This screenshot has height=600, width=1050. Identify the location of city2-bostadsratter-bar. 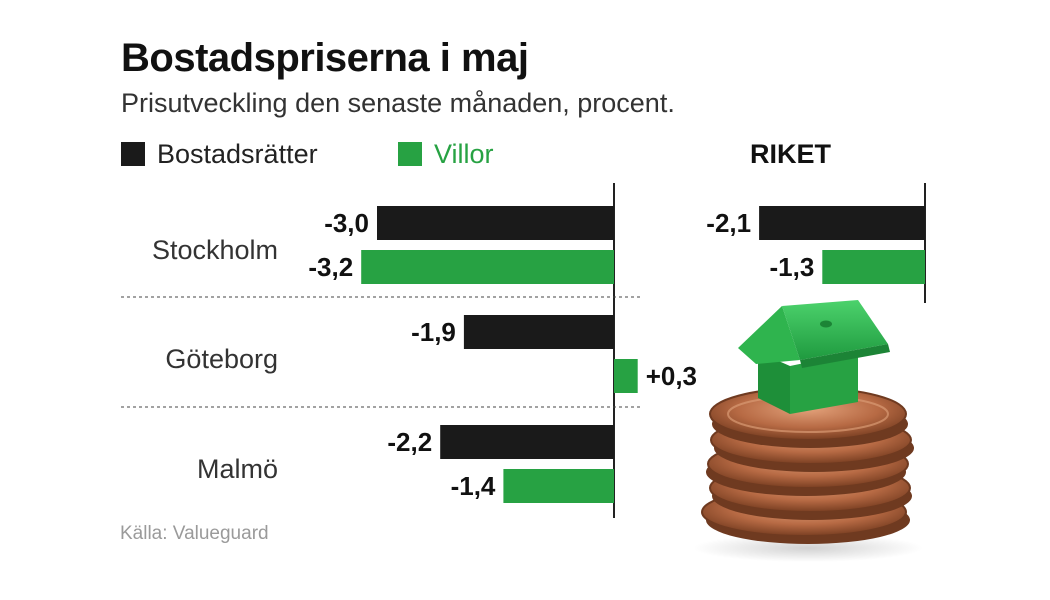
(538, 332).